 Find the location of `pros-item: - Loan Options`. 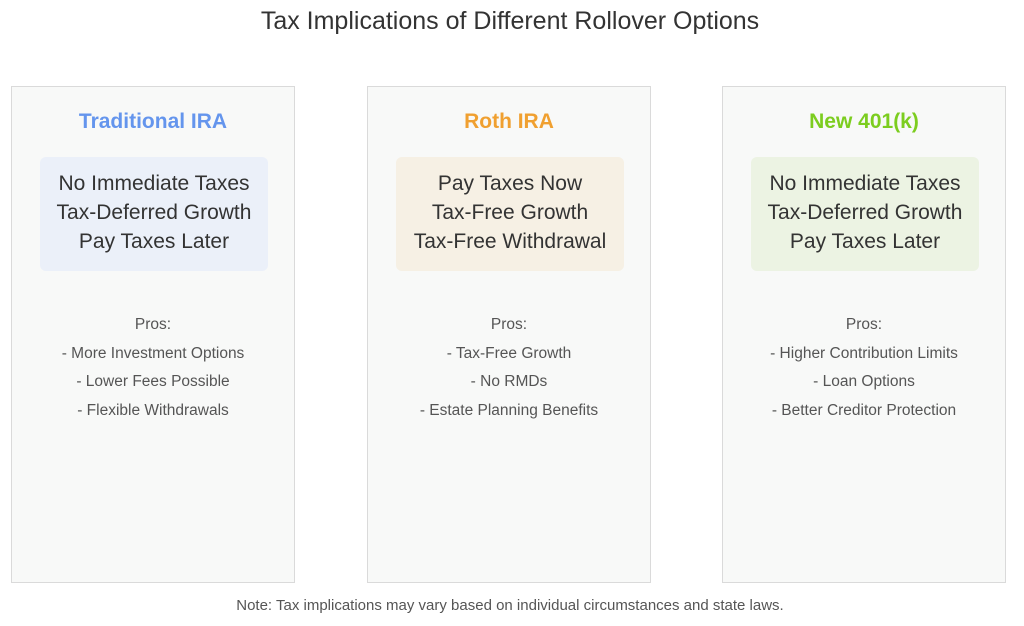

pros-item: - Loan Options is located at coordinates (864, 381).